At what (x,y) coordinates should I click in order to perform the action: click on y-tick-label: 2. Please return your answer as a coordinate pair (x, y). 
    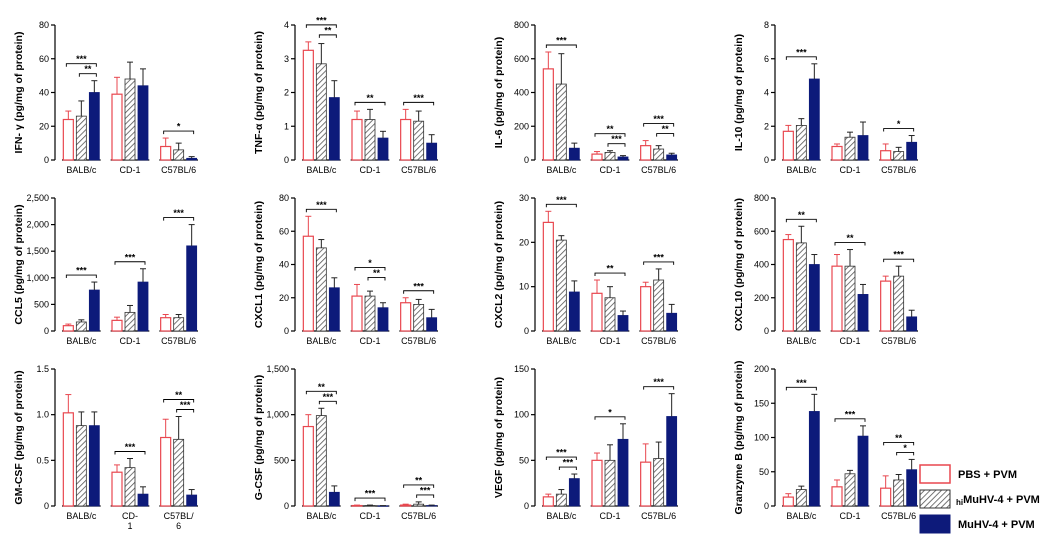
    Looking at the image, I should click on (286, 93).